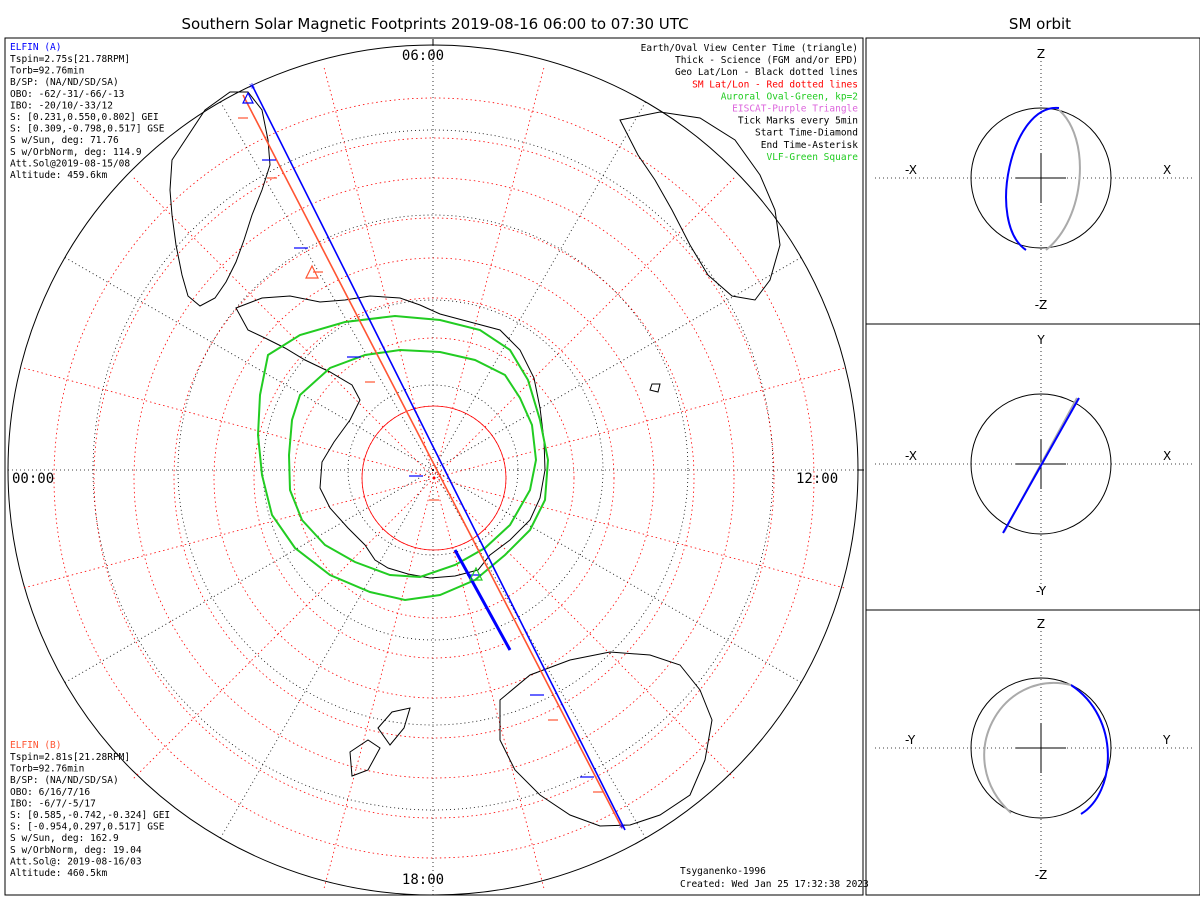 Image resolution: width=1200 pixels, height=900 pixels. Describe the element at coordinates (312, 271) in the screenshot. I see `view-center-triangle-b` at that location.